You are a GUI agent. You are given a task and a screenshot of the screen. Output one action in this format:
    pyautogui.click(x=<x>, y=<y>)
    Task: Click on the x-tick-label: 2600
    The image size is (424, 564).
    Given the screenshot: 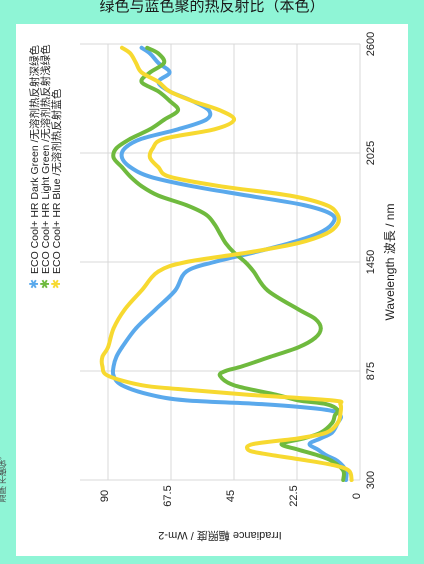 What is the action you would take?
    pyautogui.click(x=371, y=44)
    